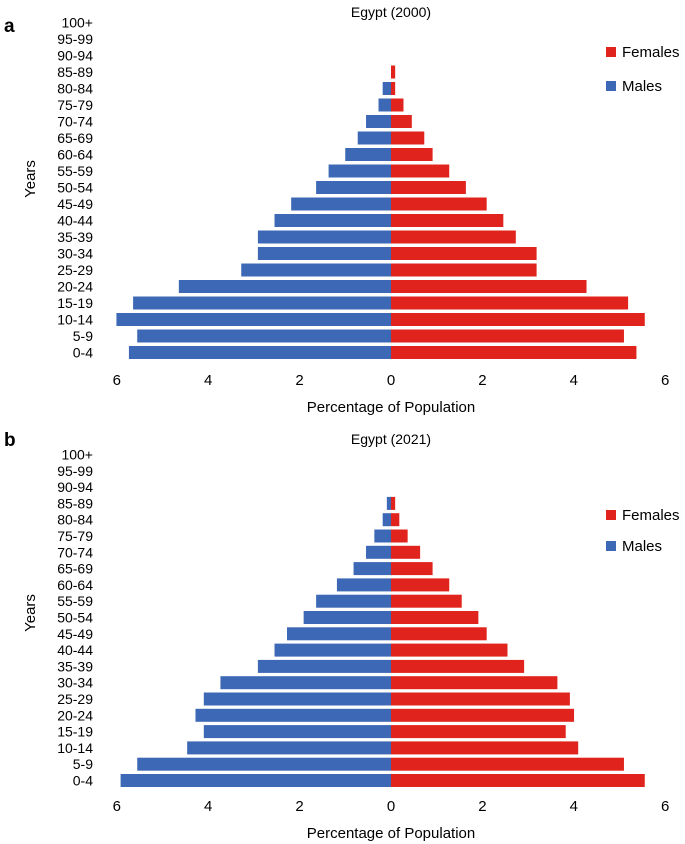 The image size is (685, 844). What do you see at coordinates (391, 806) in the screenshot?
I see `x-tick-label: 0` at bounding box center [391, 806].